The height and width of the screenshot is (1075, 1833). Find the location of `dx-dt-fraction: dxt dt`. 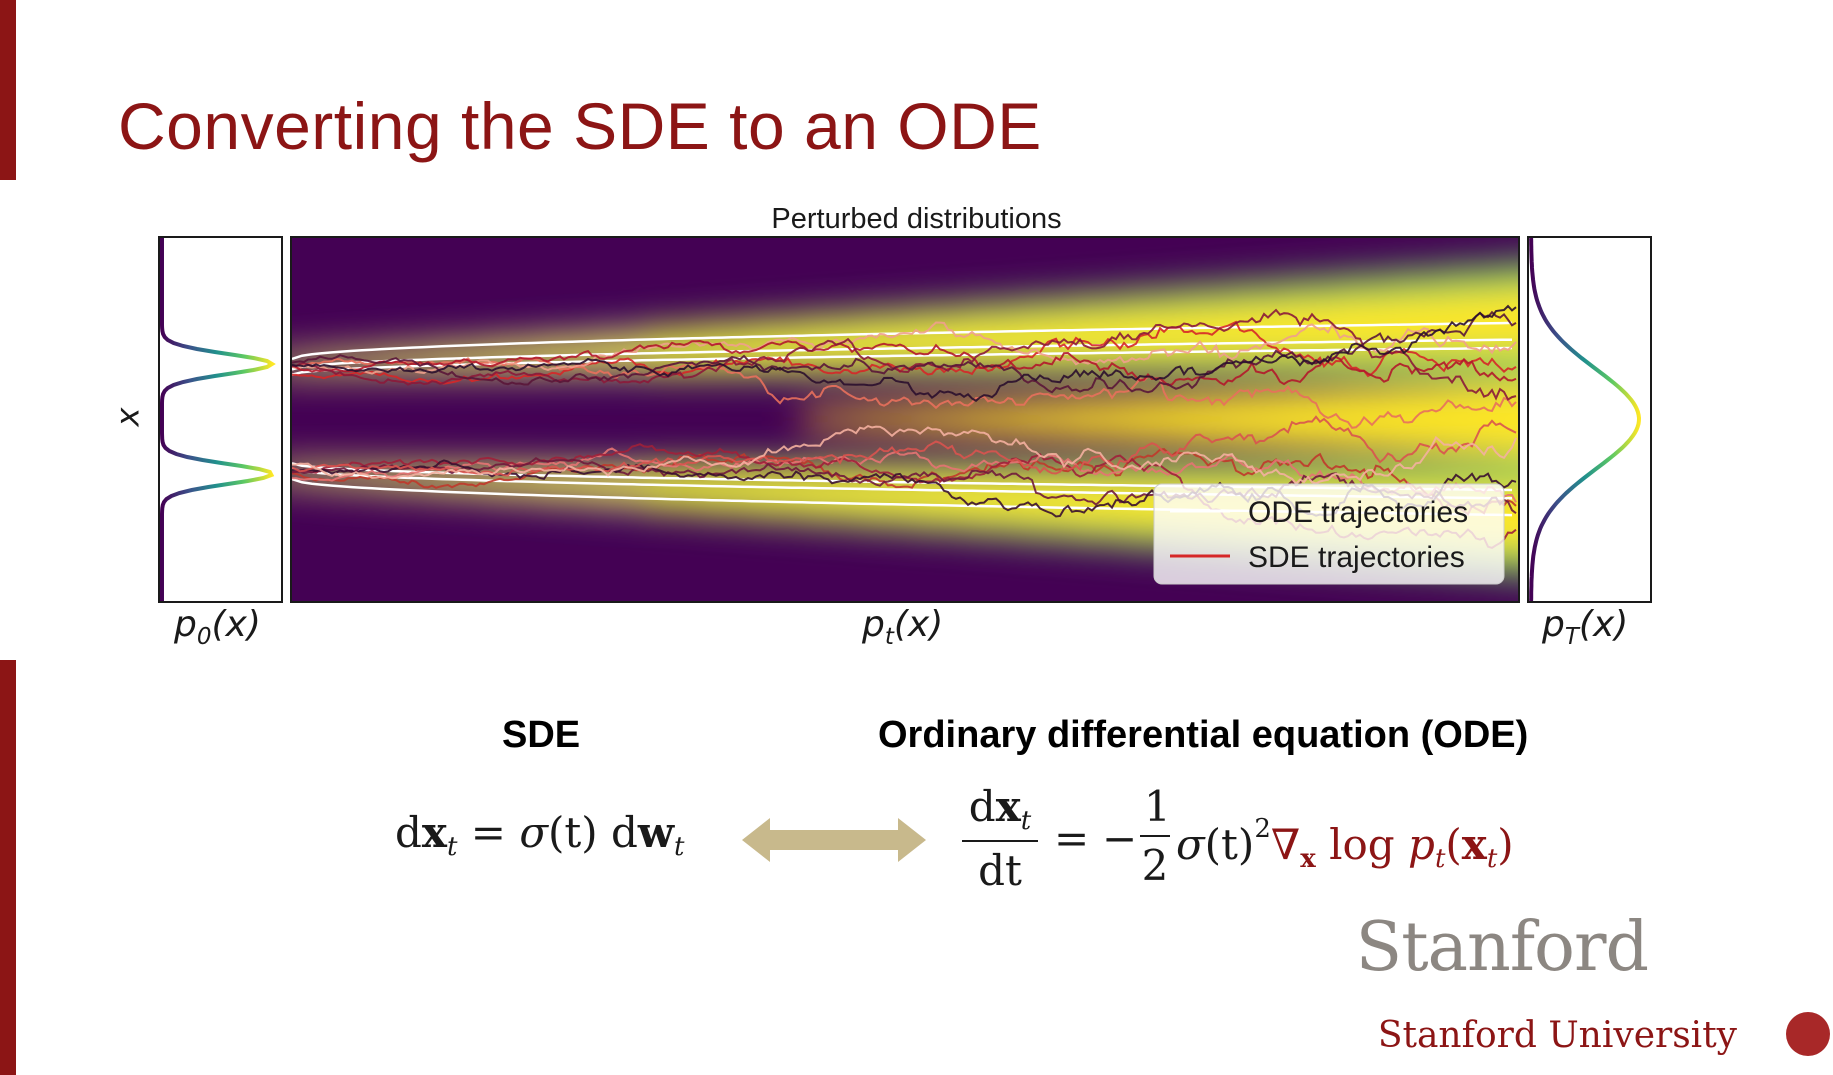

dx-dt-fraction: dxt dt is located at coordinates (1000, 838).